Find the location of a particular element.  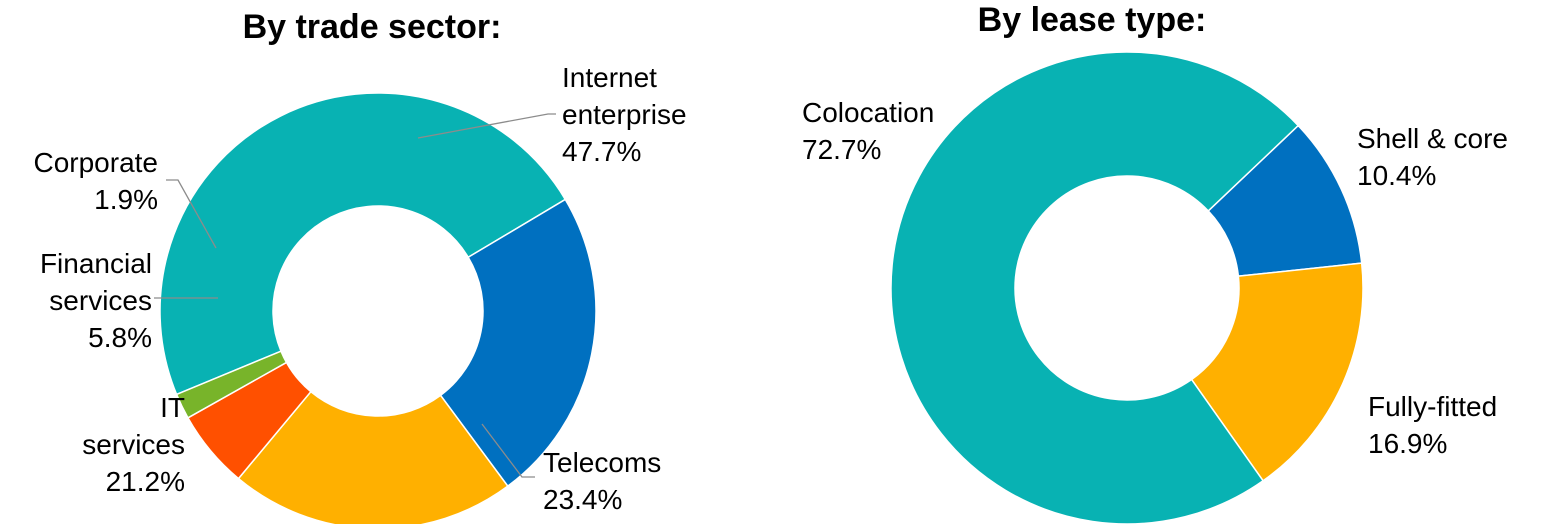

data-label-shell-and-core: Shell & core 10.4% is located at coordinates (1432, 157).